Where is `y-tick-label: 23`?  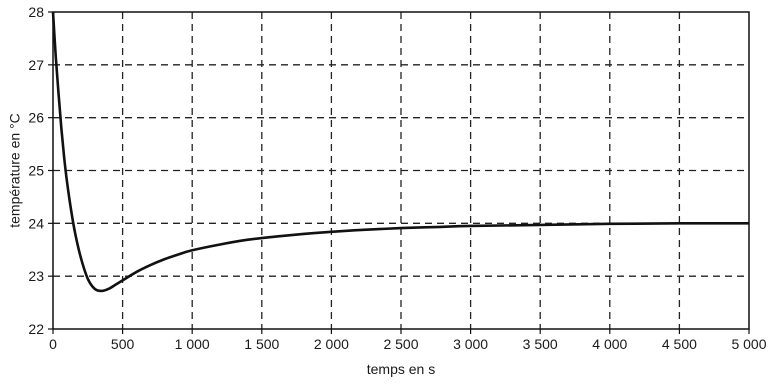
y-tick-label: 23 is located at coordinates (36, 276).